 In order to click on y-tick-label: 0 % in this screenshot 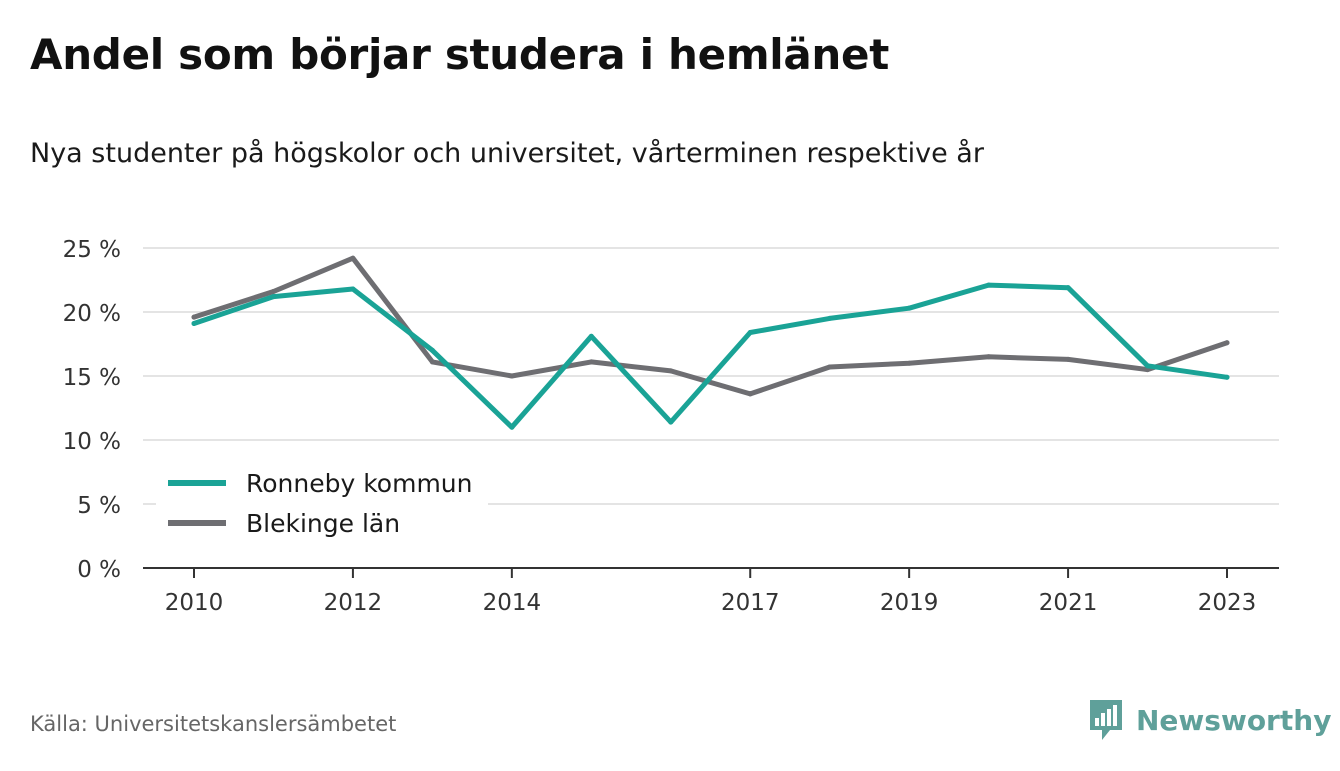, I will do `click(99, 570)`.